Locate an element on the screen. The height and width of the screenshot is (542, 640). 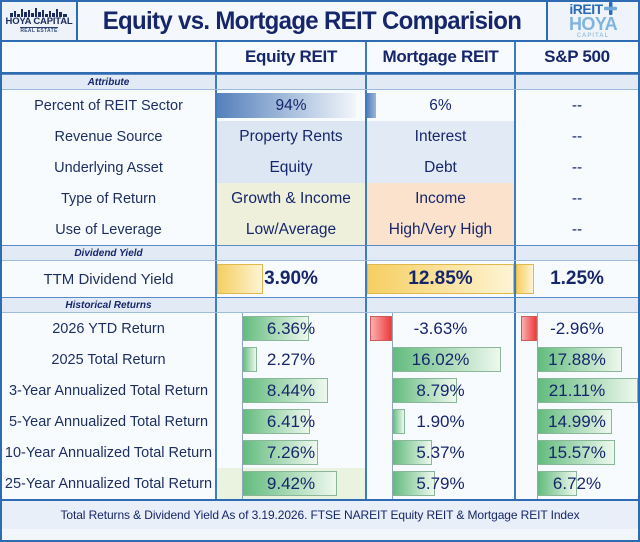
cell-mortgage: 5.37% is located at coordinates (439, 452).